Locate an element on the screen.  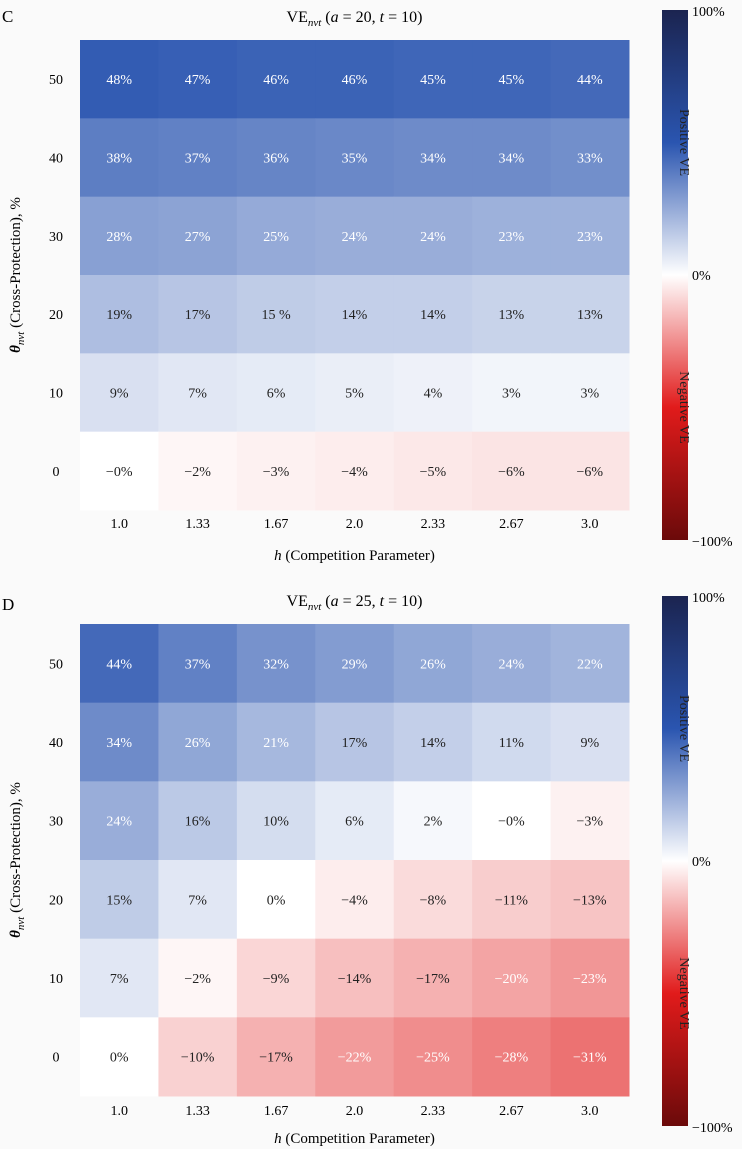
panel-c-cell-label: 36% is located at coordinates (276, 159).